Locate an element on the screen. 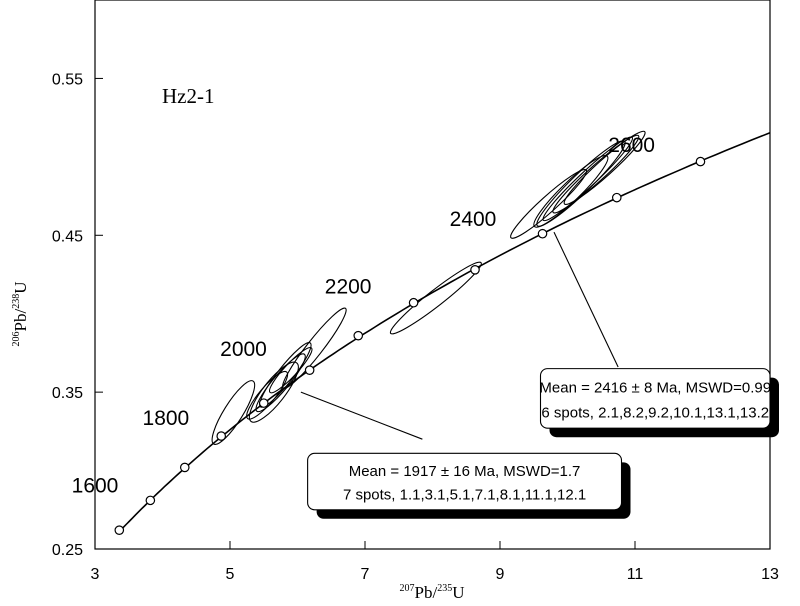  y-tick-label-0: 0.25 is located at coordinates (67, 550).